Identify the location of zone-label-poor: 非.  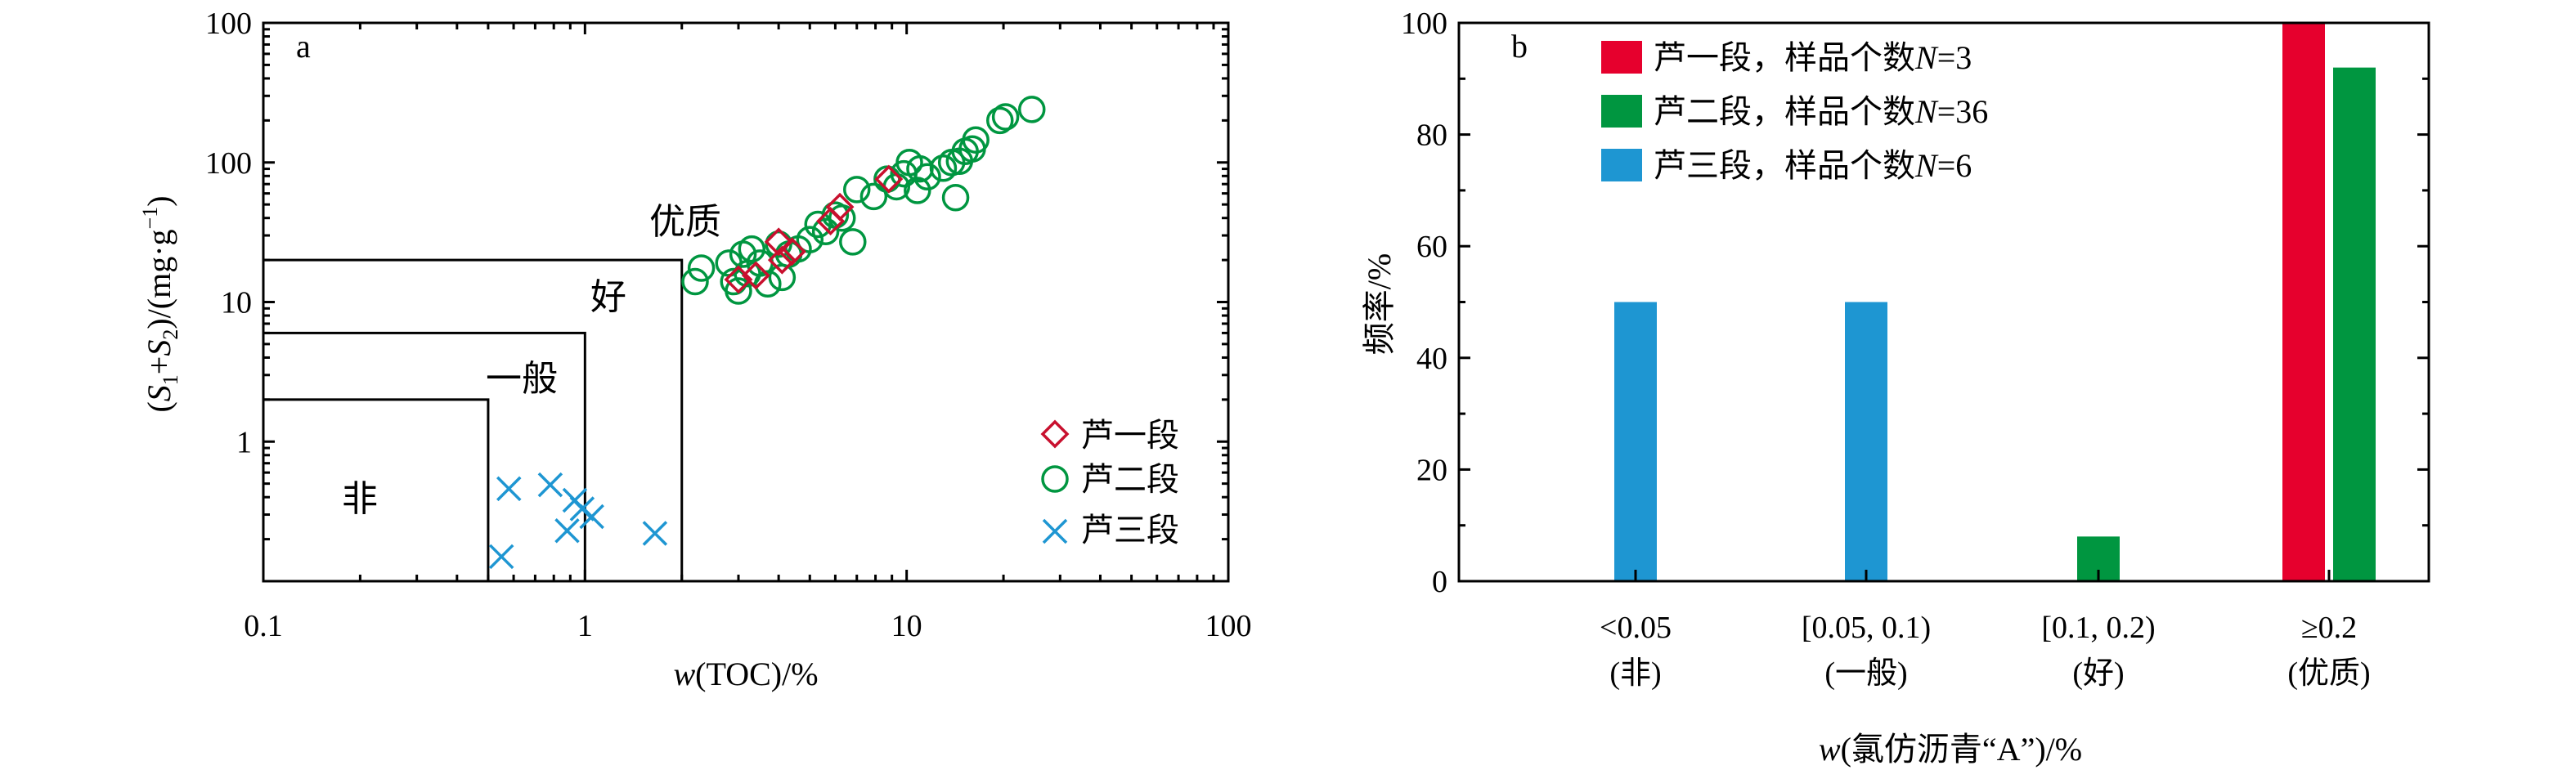
(360, 499).